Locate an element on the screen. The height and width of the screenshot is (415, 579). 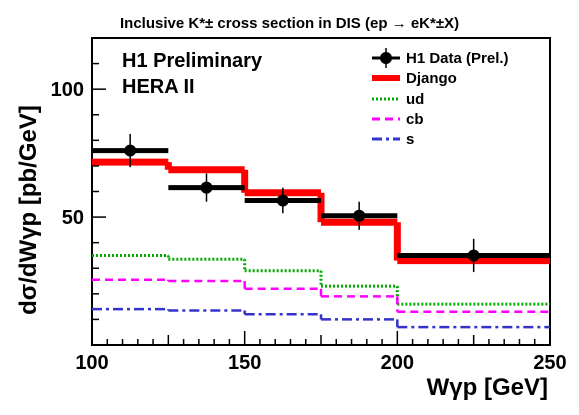
legend-entry: s is located at coordinates (393, 139).